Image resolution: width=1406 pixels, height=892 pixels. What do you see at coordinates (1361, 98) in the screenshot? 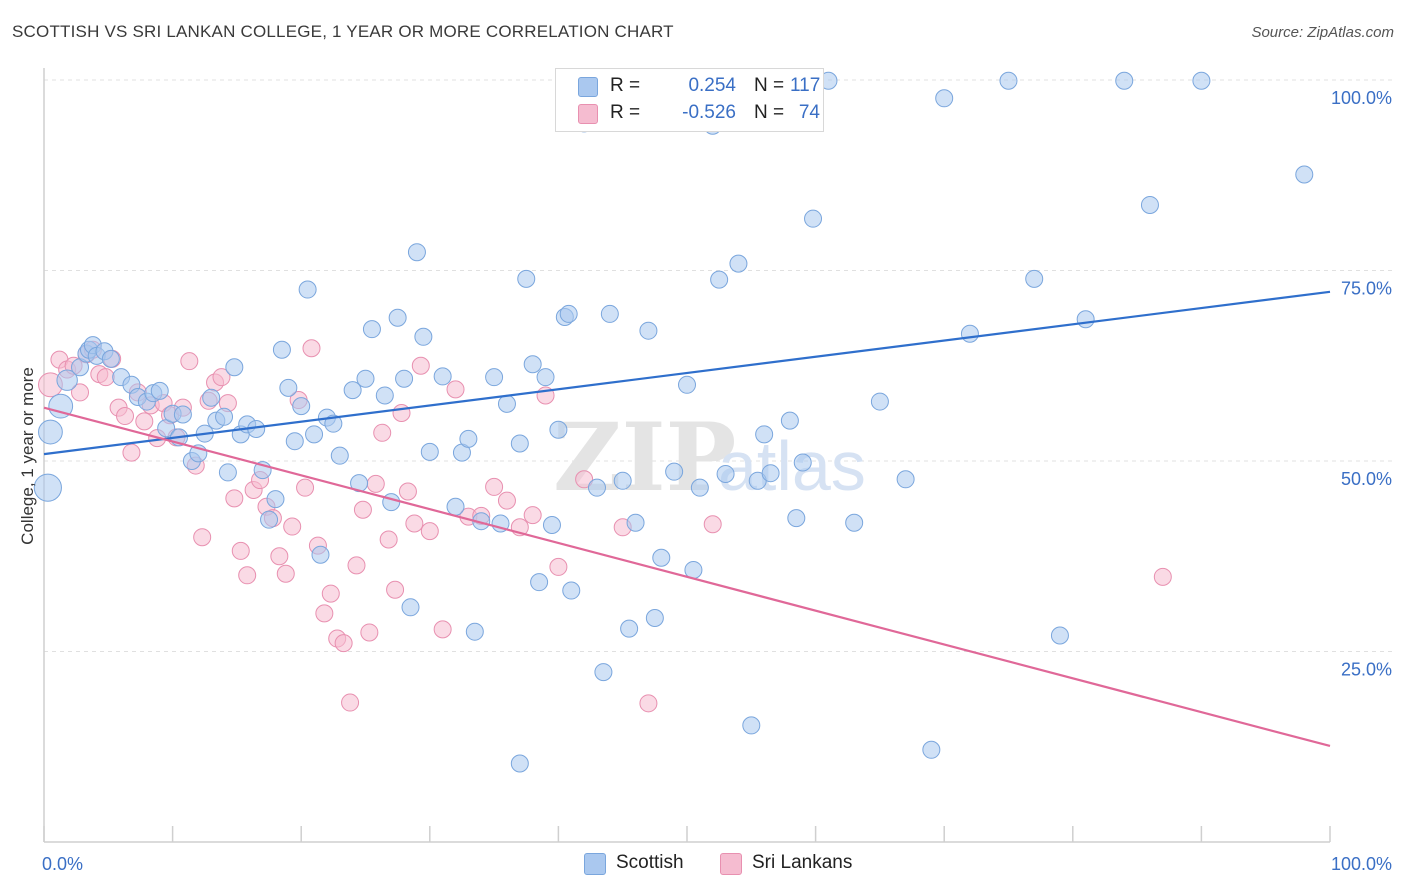
I see `y-tick-label: 100.0%` at bounding box center [1361, 98].